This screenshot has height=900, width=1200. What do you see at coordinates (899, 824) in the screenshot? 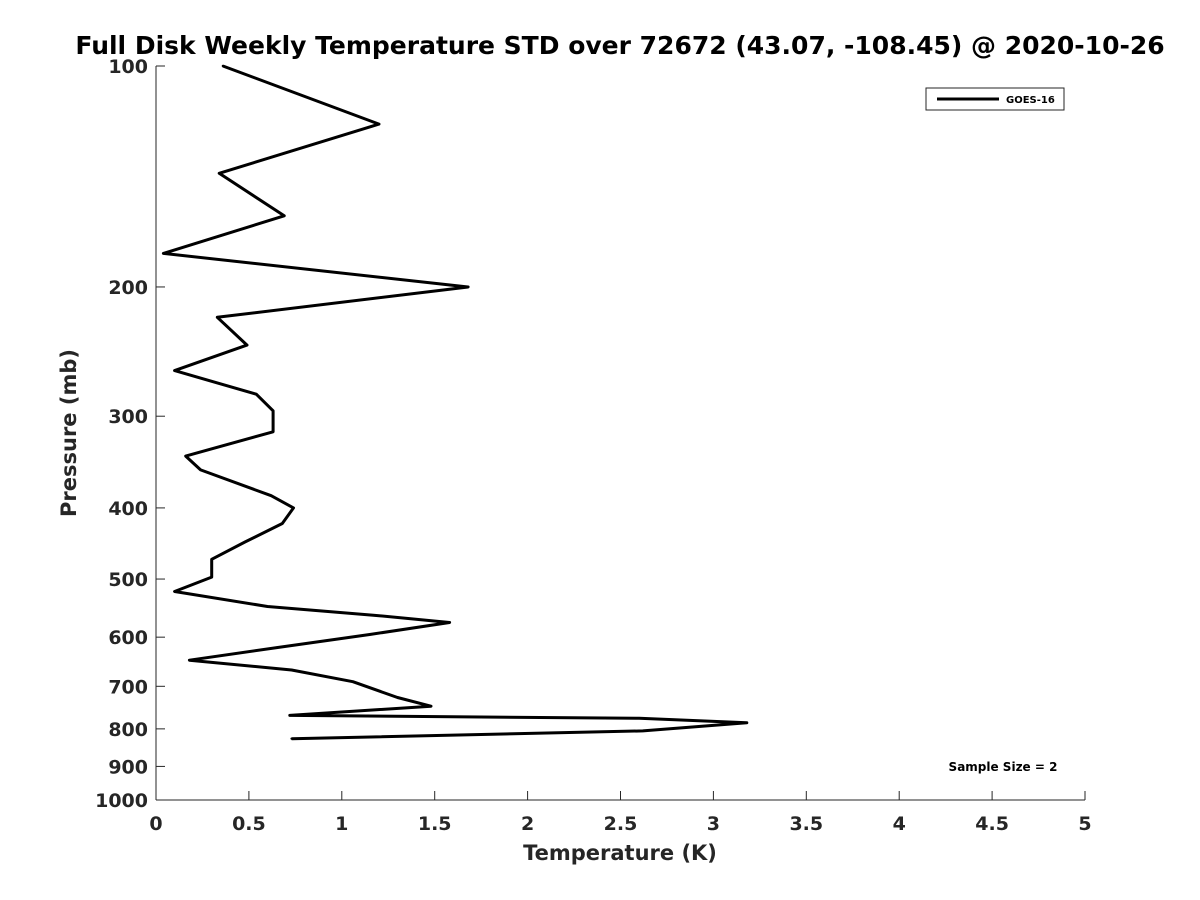
I see `x-tick-label: 4` at bounding box center [899, 824].